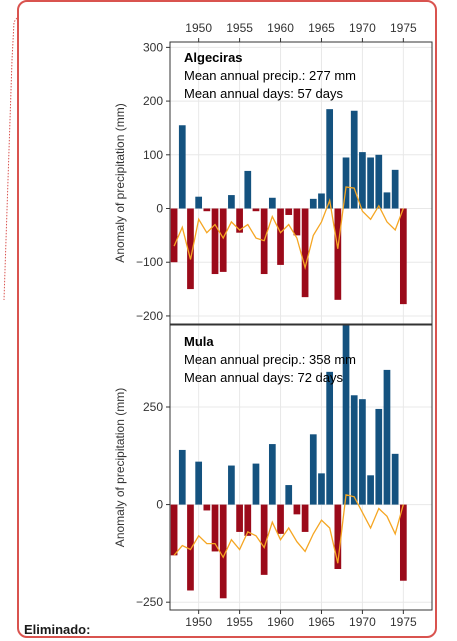 Image resolution: width=457 pixels, height=641 pixels. I want to click on y-tick-label: 300, so click(153, 47).